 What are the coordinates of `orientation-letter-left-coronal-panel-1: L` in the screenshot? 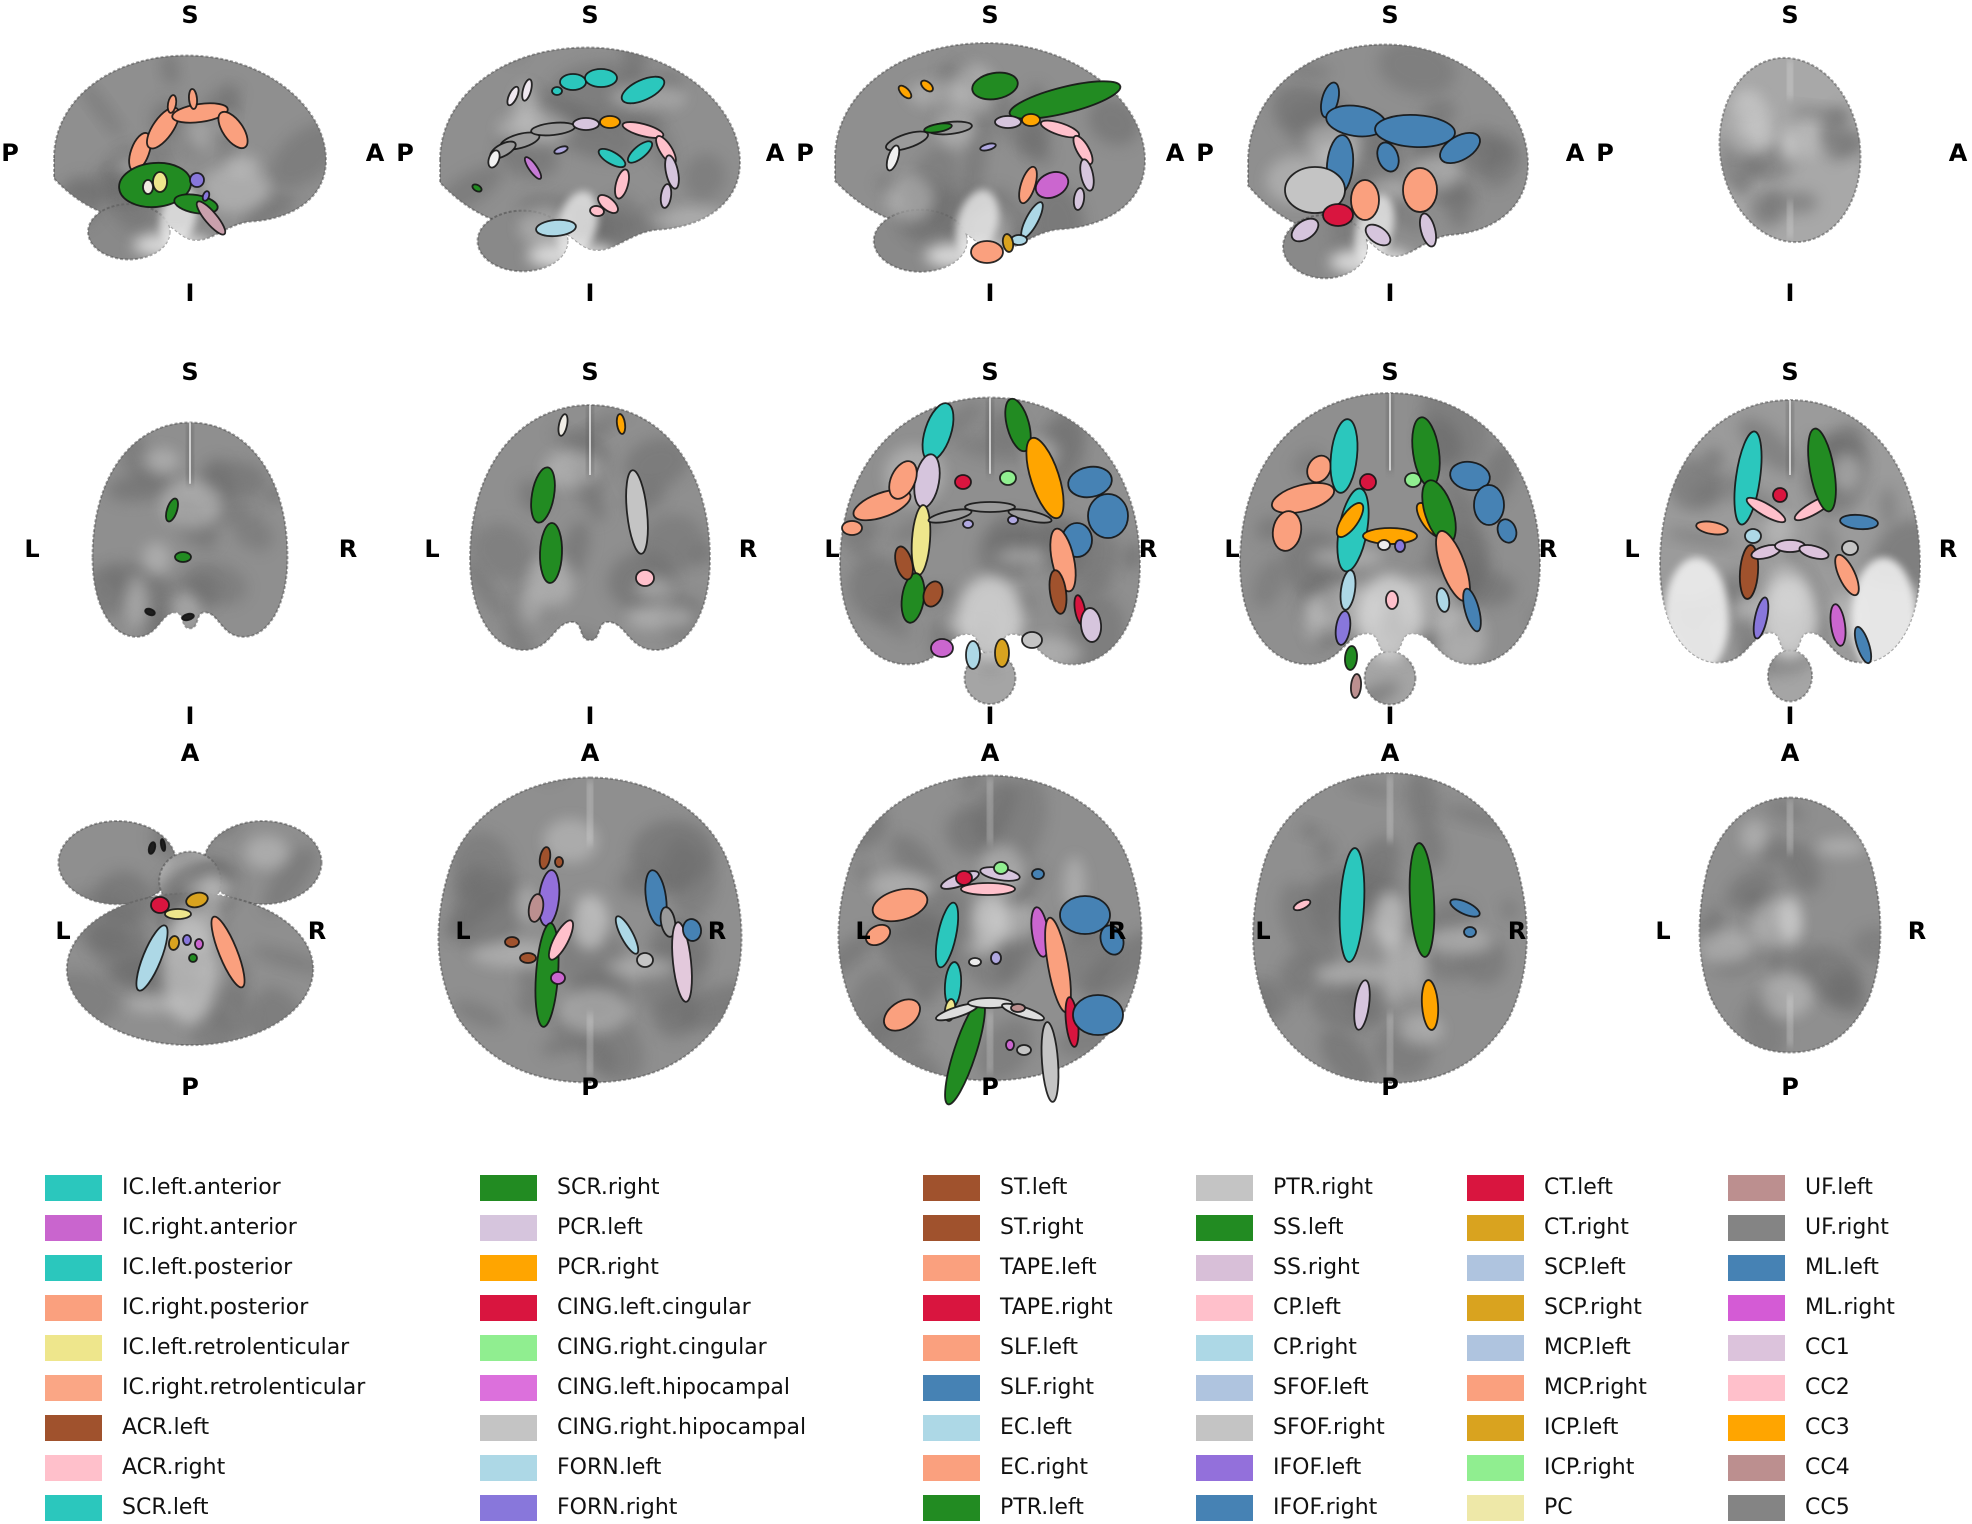 It's located at (31, 549).